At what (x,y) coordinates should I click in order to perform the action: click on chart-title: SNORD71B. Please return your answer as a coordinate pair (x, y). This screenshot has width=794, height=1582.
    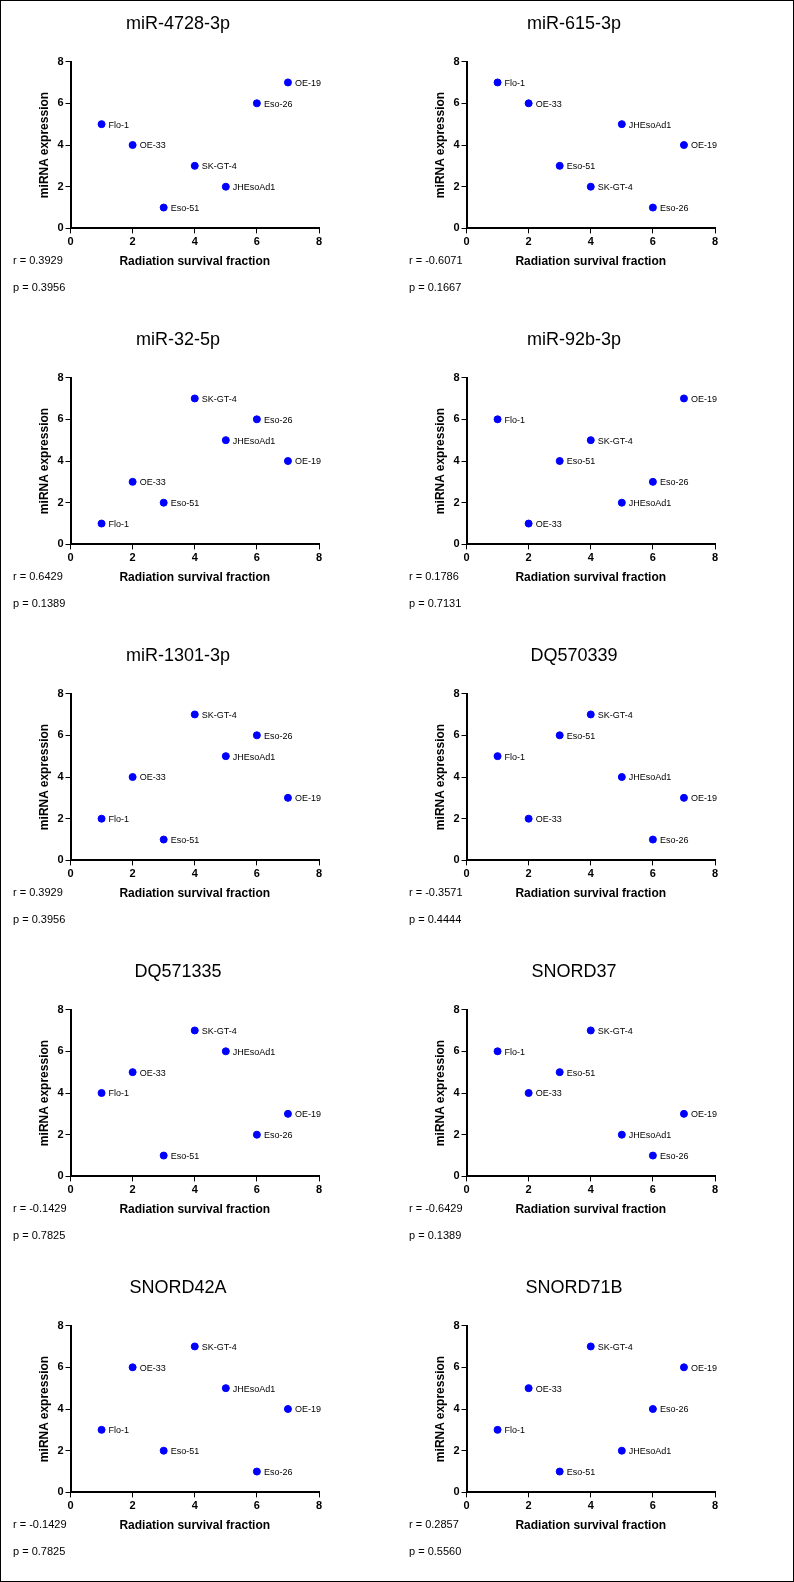
    Looking at the image, I should click on (574, 1286).